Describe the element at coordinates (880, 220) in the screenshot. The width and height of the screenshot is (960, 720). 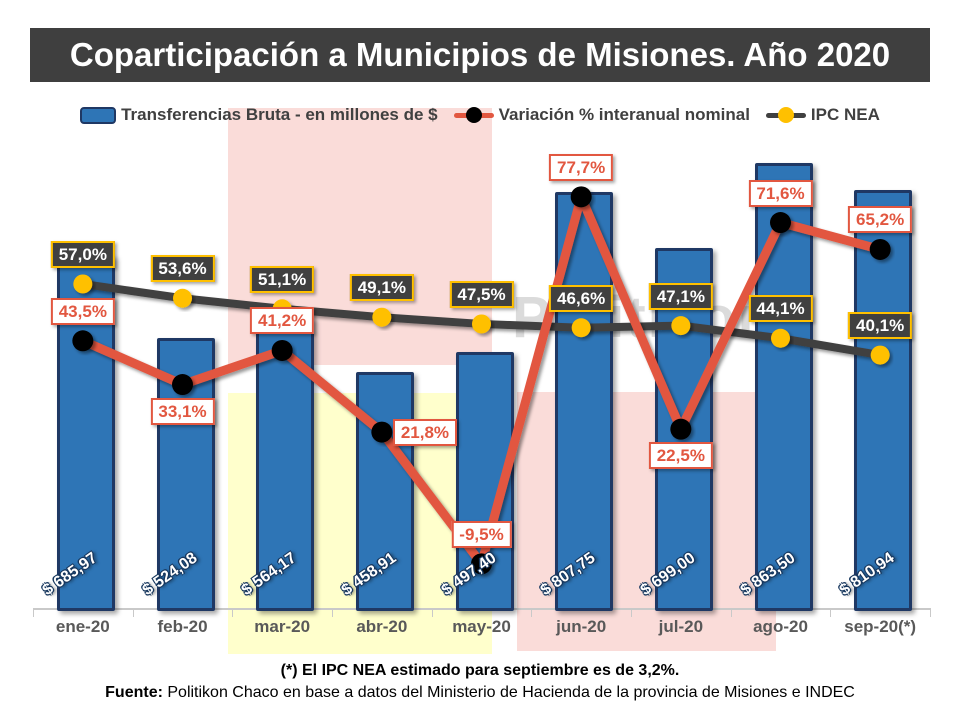
I see `variation-data-label: 65,2%` at that location.